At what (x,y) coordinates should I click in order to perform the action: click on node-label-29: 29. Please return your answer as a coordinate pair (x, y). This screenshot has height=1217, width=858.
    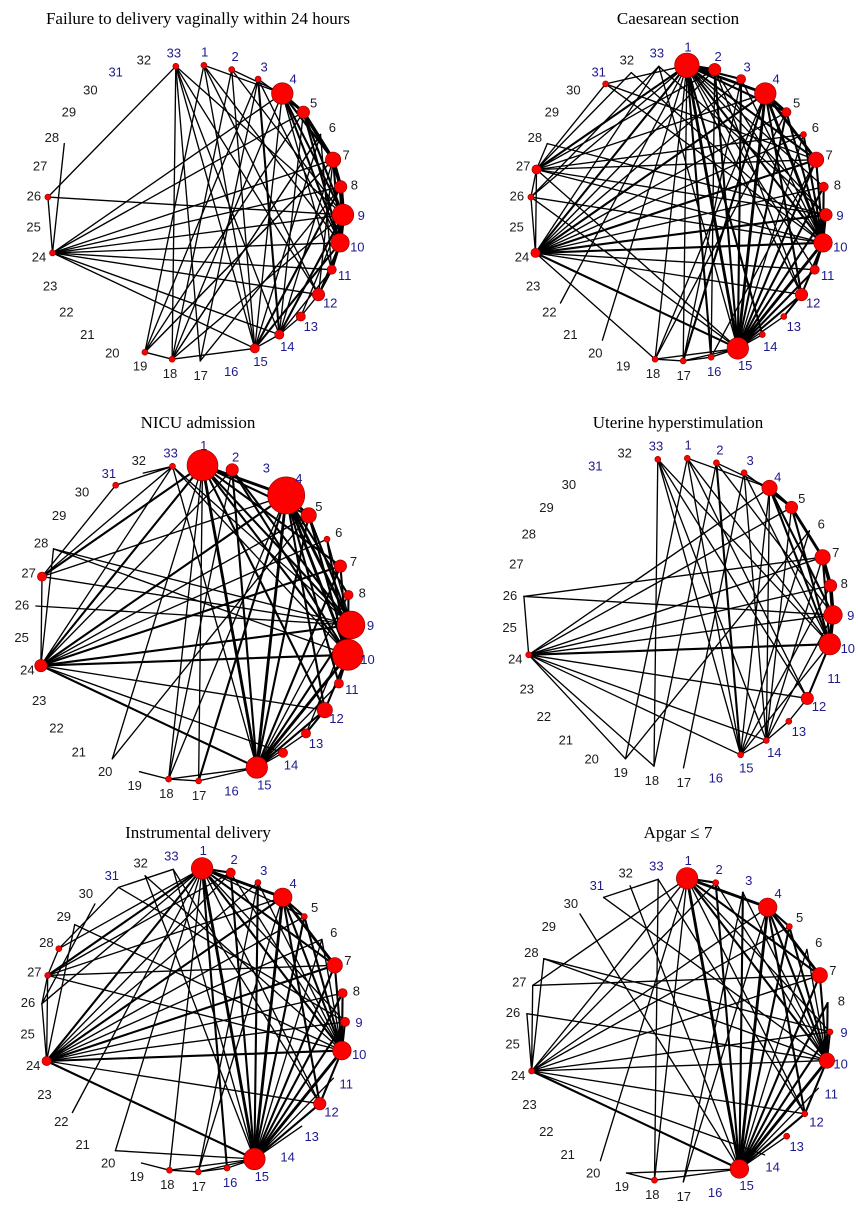
    Looking at the image, I should click on (549, 926).